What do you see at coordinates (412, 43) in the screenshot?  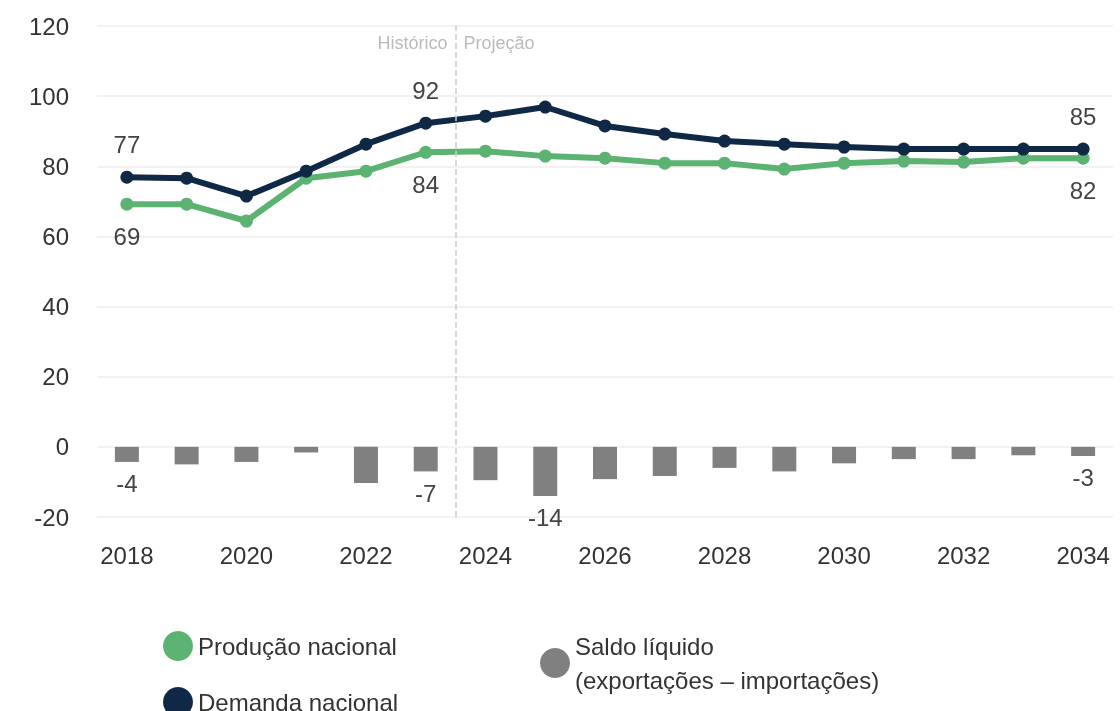 I see `annotation: Histórico` at bounding box center [412, 43].